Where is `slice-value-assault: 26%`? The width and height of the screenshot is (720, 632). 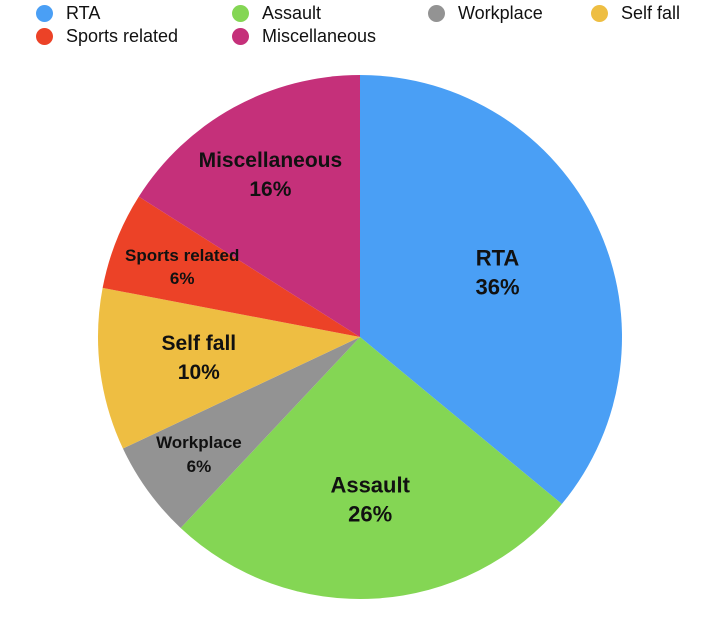 slice-value-assault: 26% is located at coordinates (370, 513).